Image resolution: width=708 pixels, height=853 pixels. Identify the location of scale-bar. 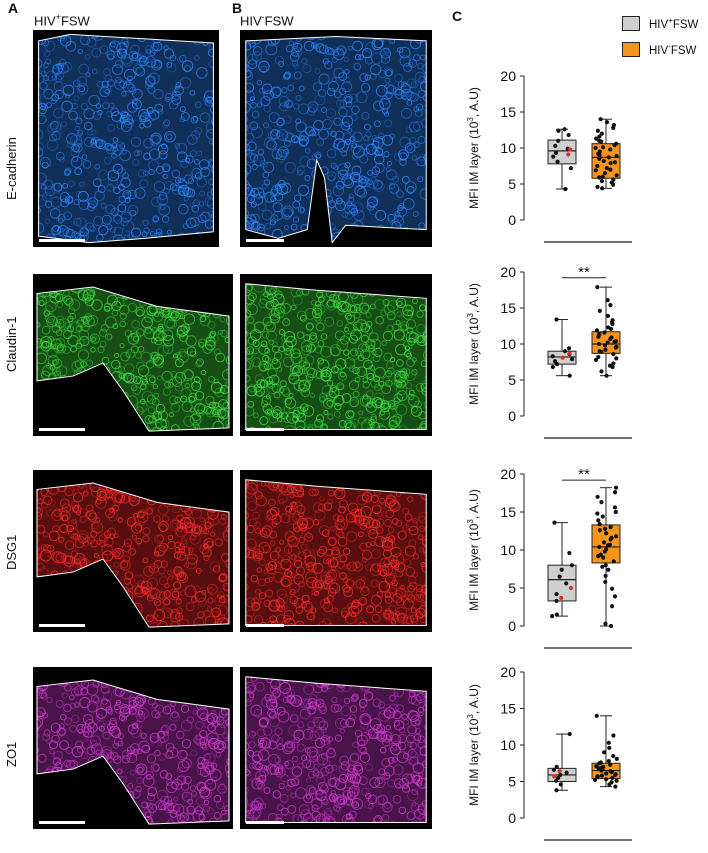
(62, 822).